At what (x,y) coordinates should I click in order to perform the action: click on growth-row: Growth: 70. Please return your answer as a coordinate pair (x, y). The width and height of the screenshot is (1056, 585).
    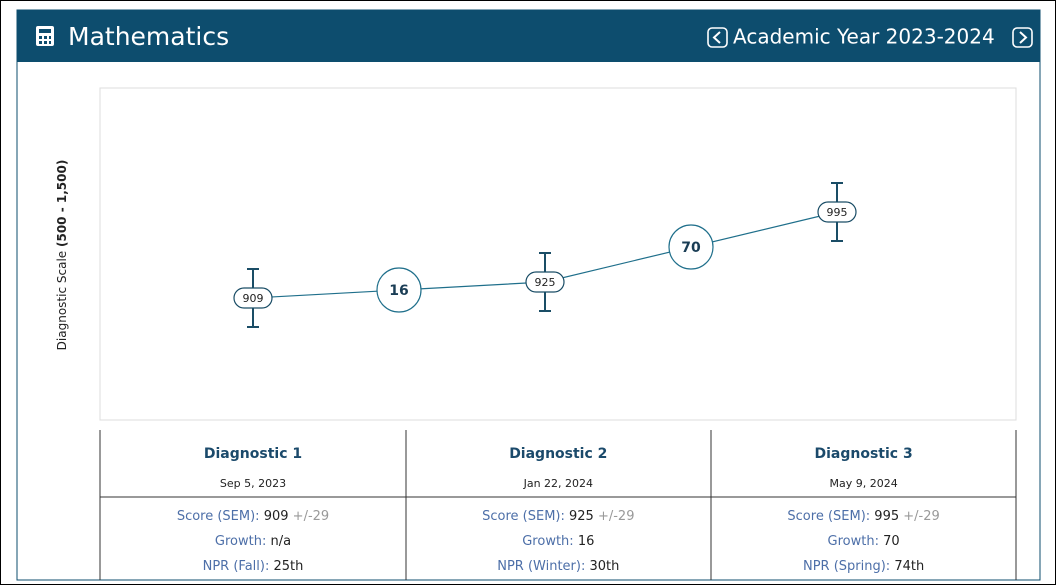
    Looking at the image, I should click on (864, 541).